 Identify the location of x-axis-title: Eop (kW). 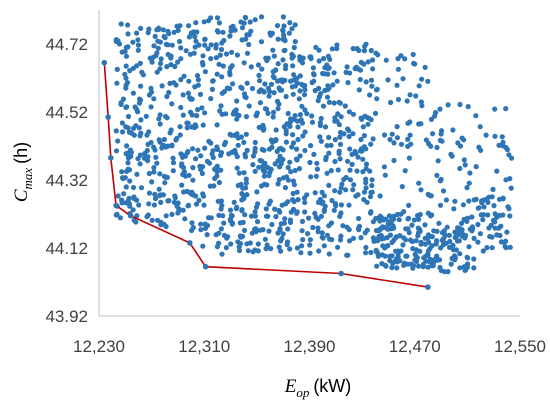
(318, 388).